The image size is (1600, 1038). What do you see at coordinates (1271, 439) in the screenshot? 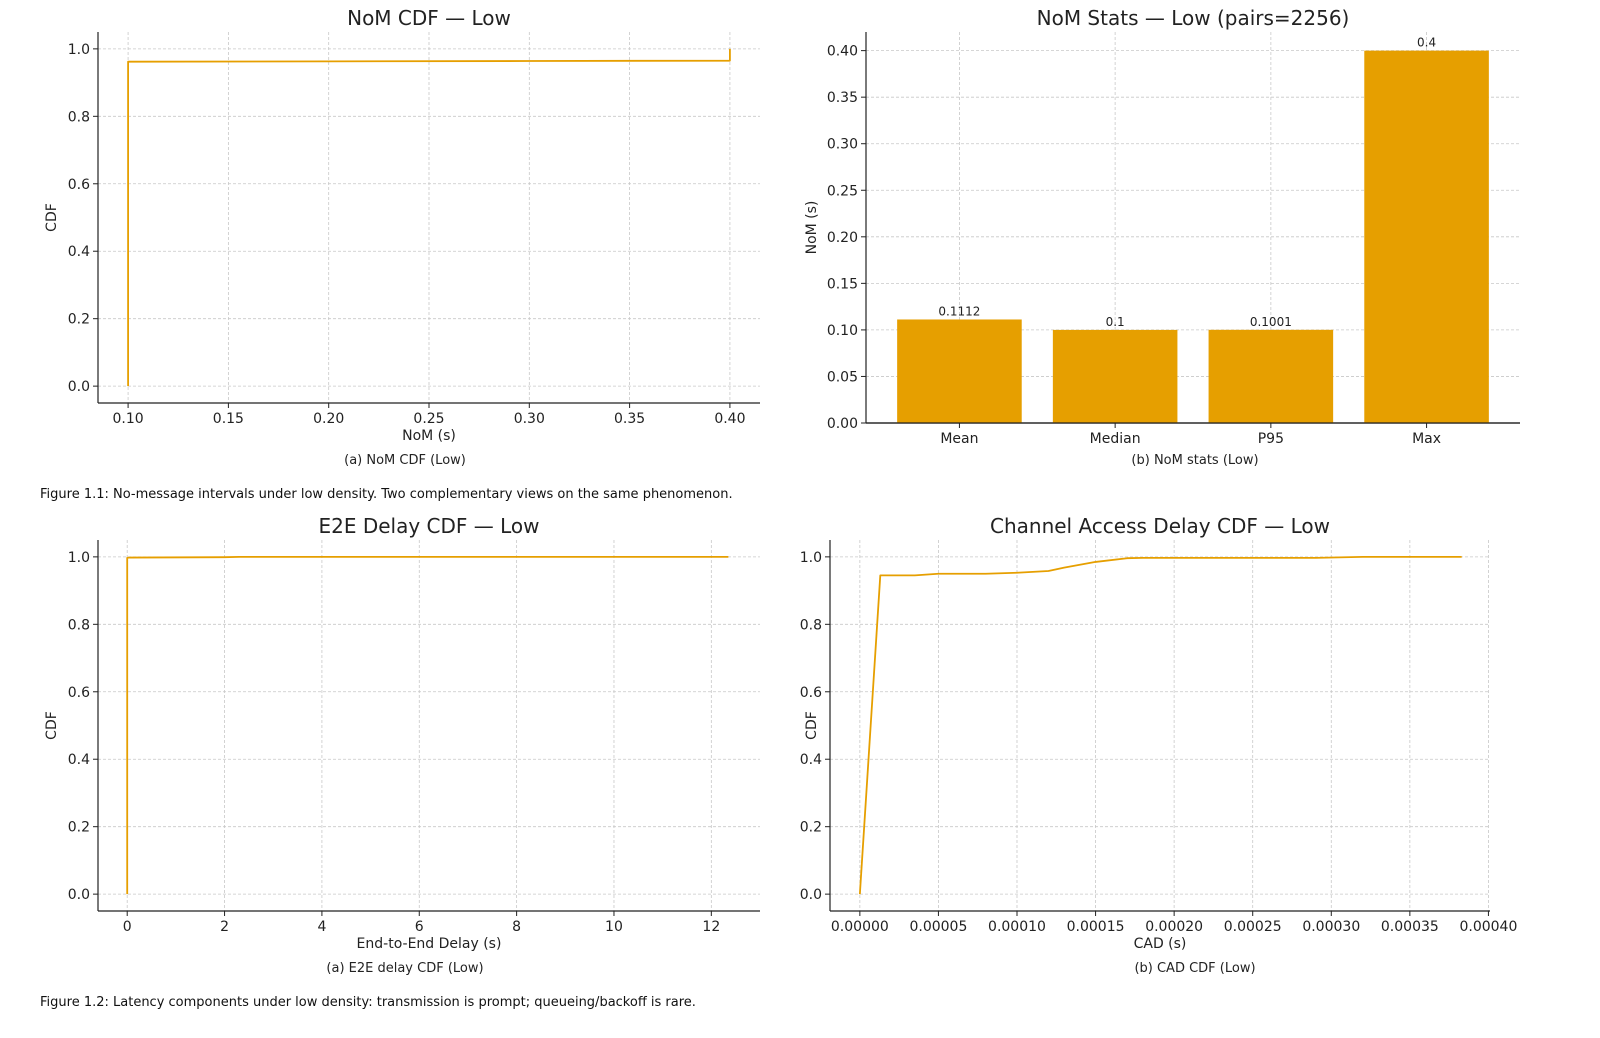
I see `x-tick-label: P95` at bounding box center [1271, 439].